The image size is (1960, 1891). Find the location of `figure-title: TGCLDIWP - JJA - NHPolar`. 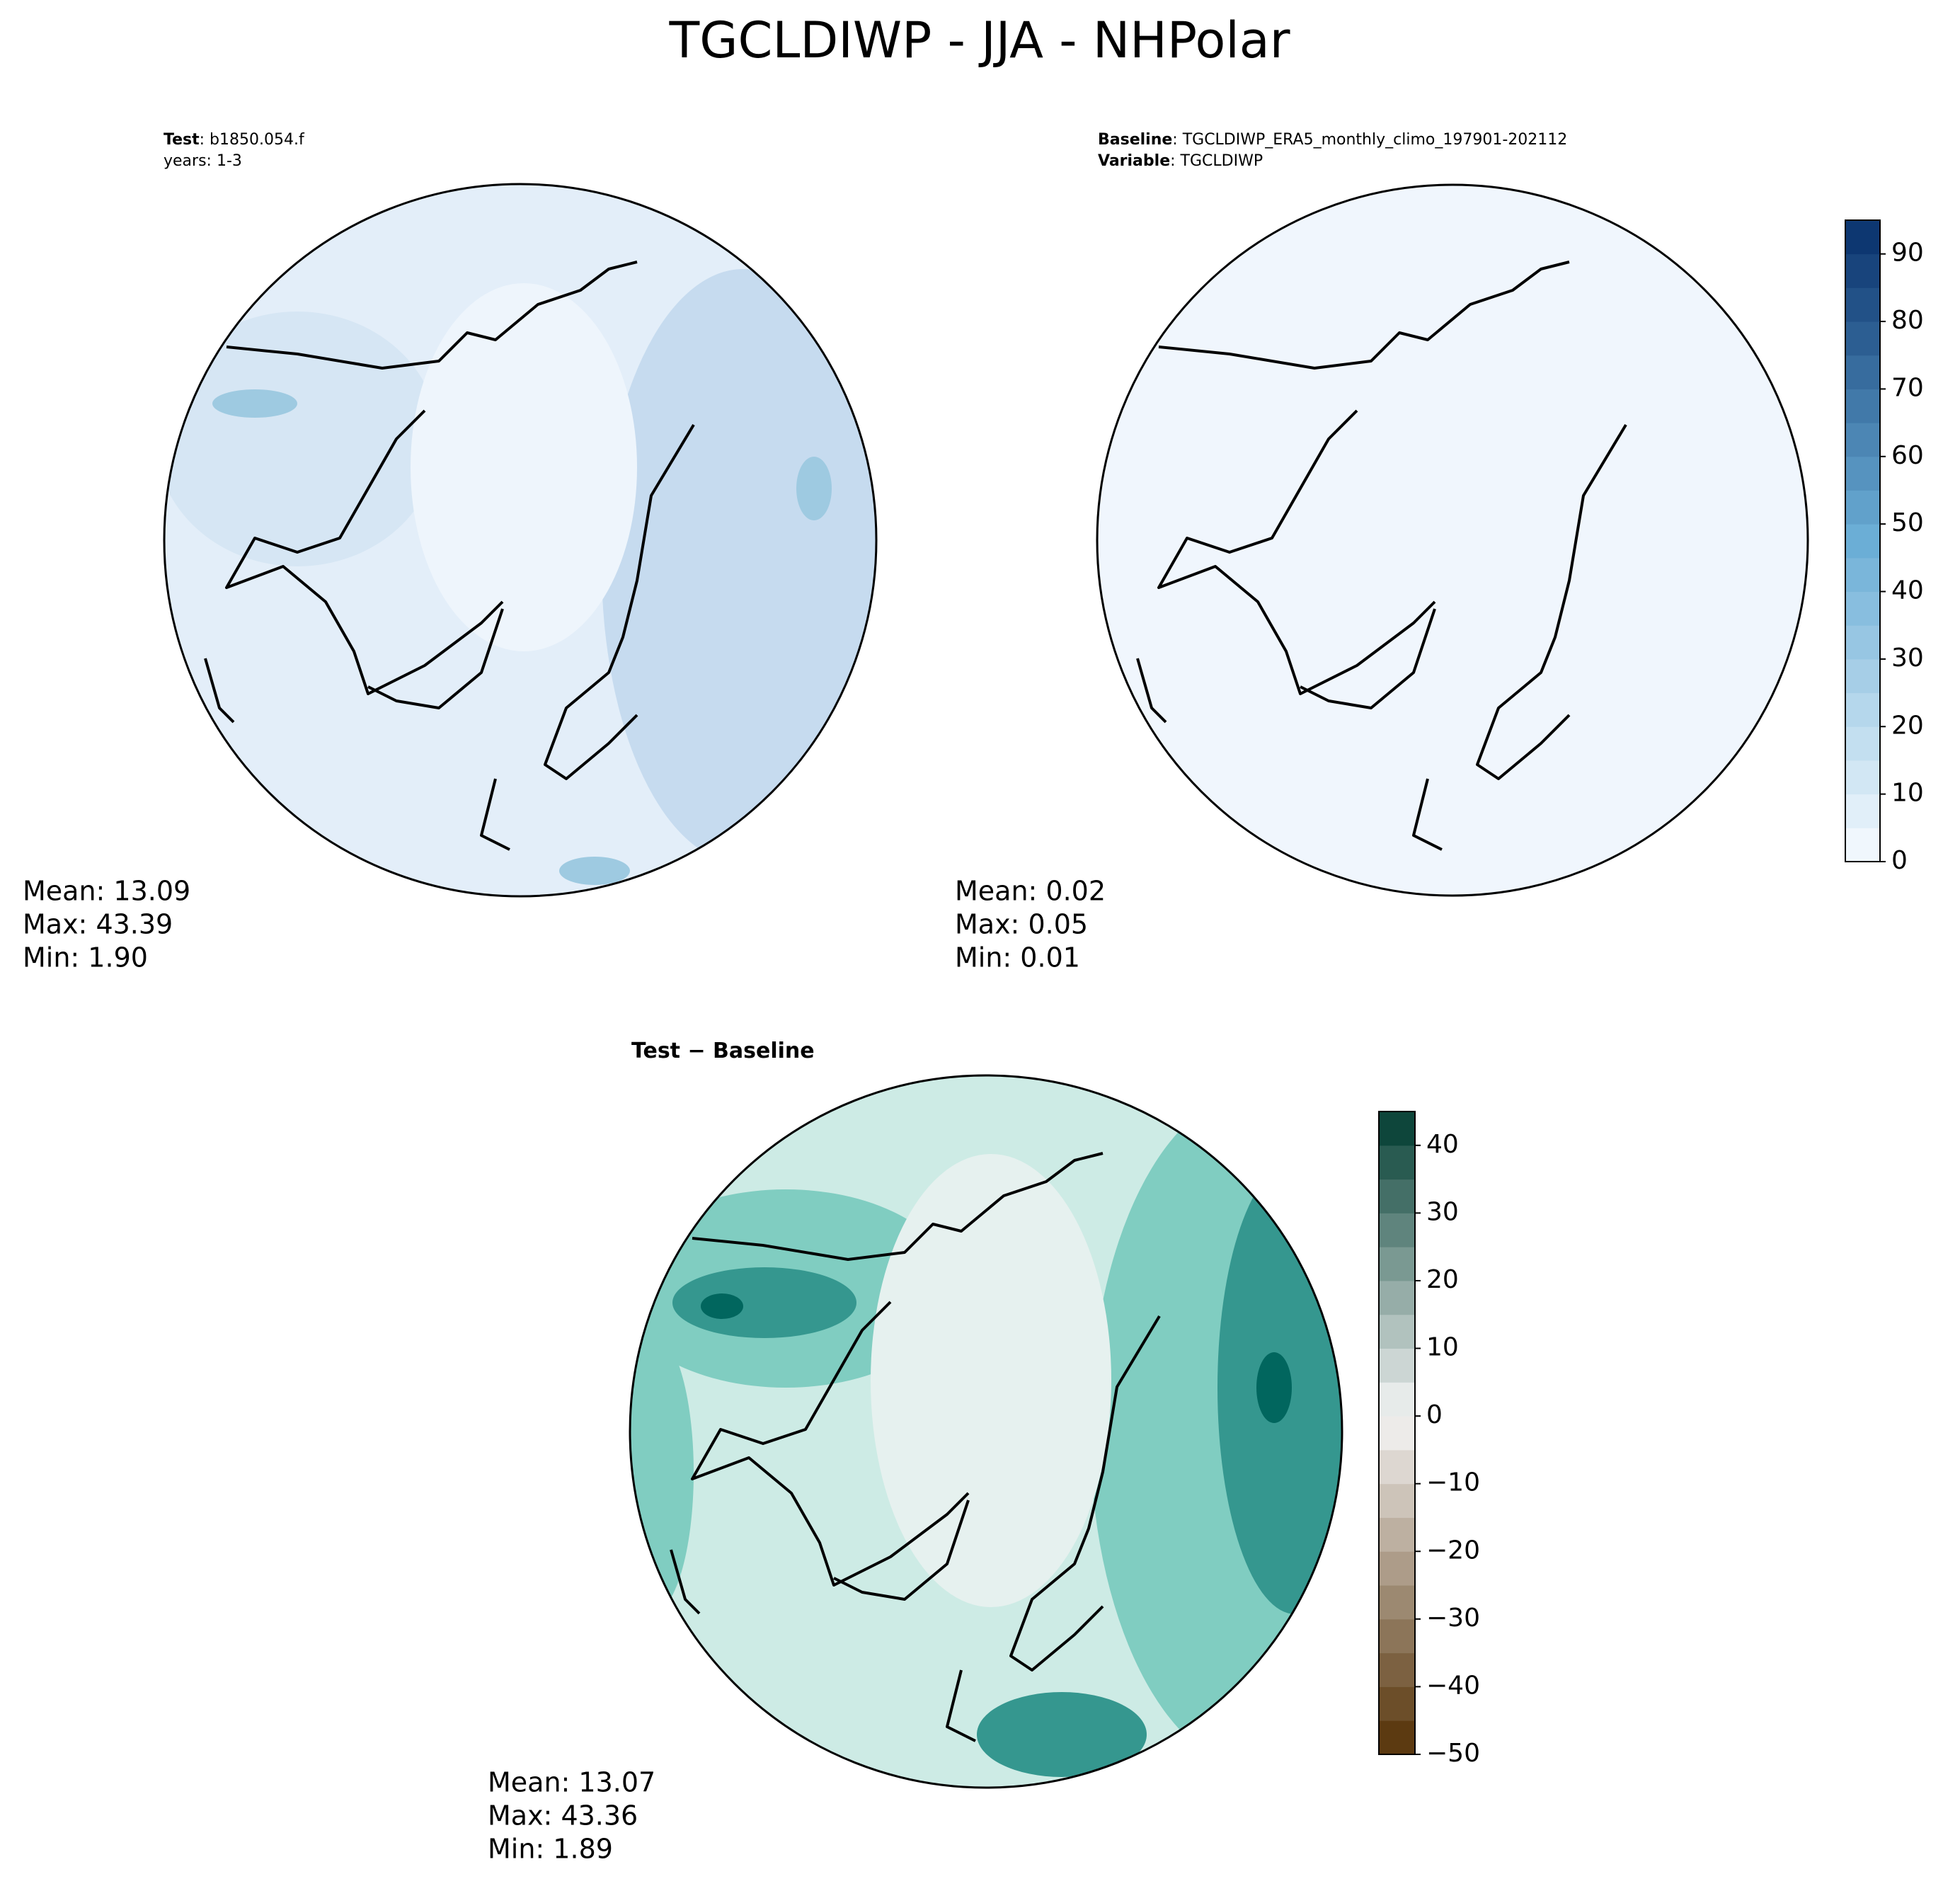

figure-title: TGCLDIWP - JJA - NHPolar is located at coordinates (979, 40).